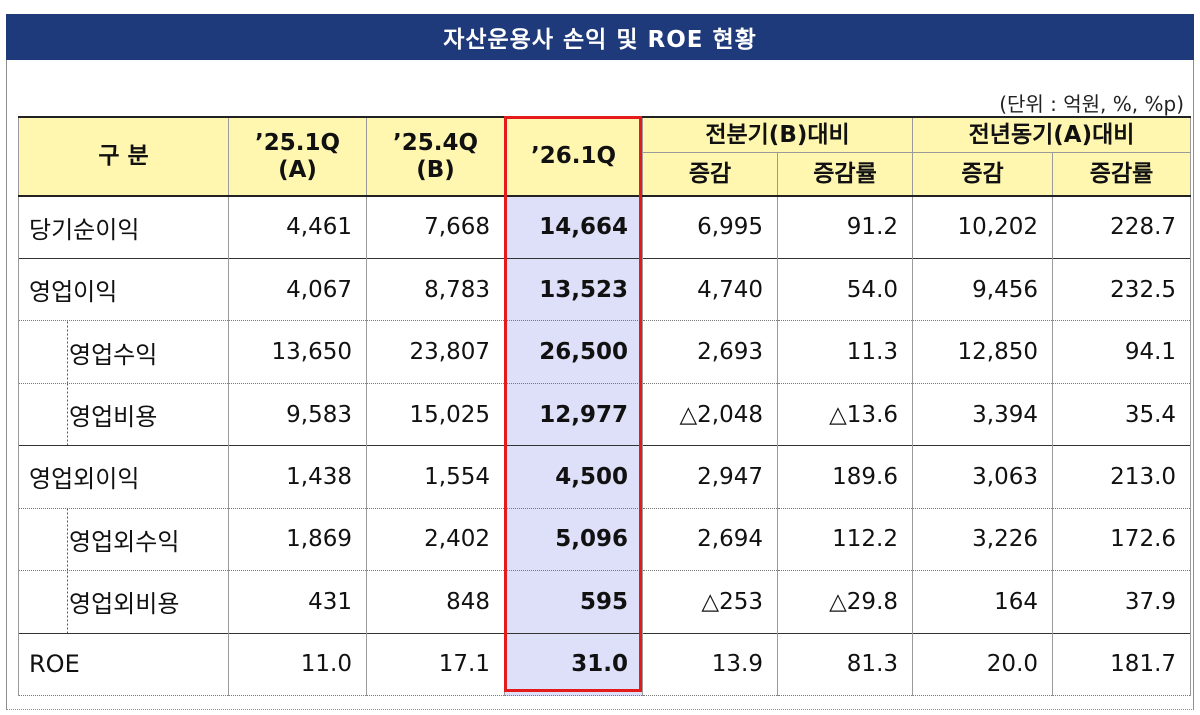 This screenshot has width=1200, height=715. I want to click on cell-b: 15,025, so click(435, 414).